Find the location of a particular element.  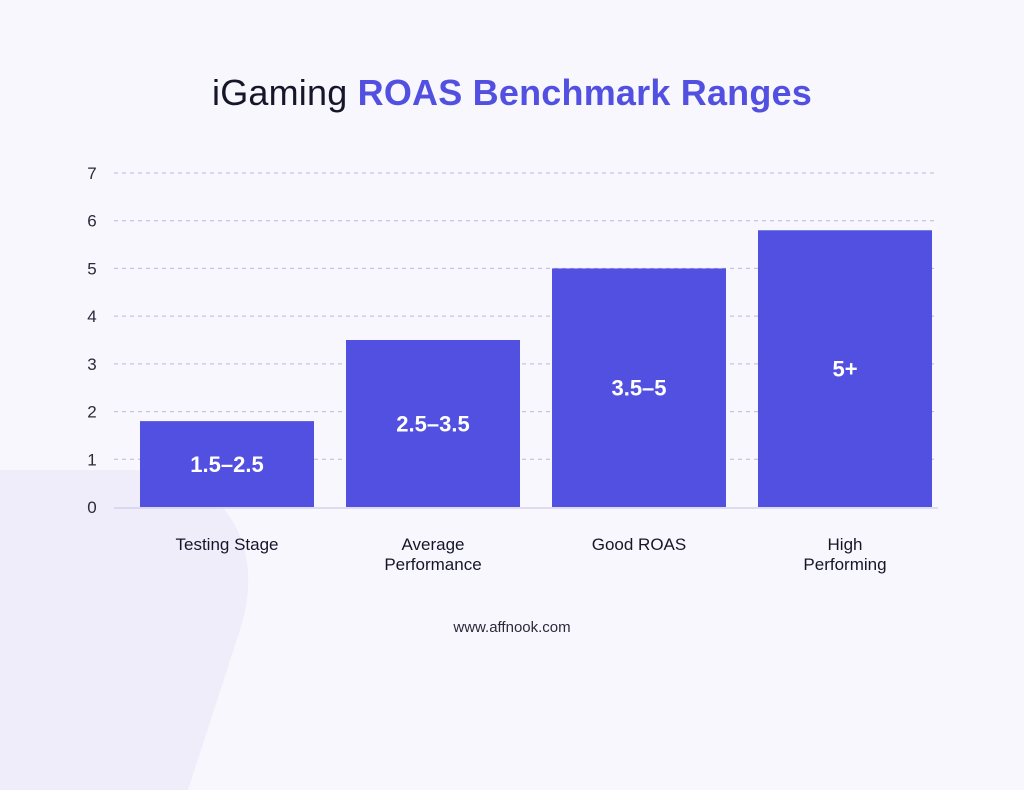

y-tick-label: 2 is located at coordinates (91, 412).